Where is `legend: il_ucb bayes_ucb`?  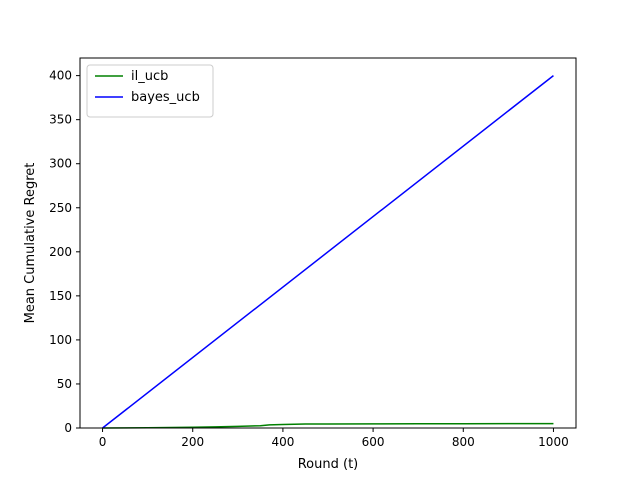
legend: il_ucb bayes_ucb is located at coordinates (150, 91).